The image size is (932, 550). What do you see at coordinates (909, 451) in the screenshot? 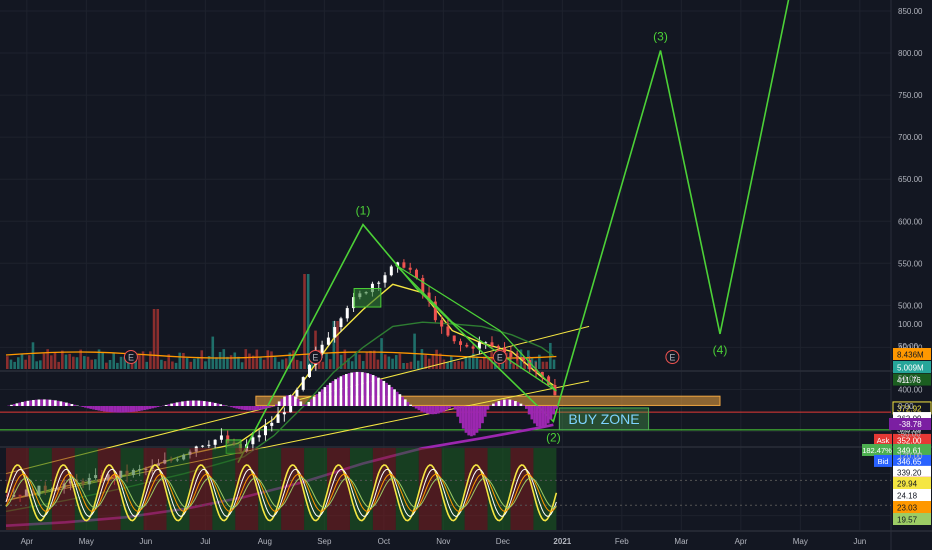
I see `price-tag-value: 349.61` at bounding box center [909, 451].